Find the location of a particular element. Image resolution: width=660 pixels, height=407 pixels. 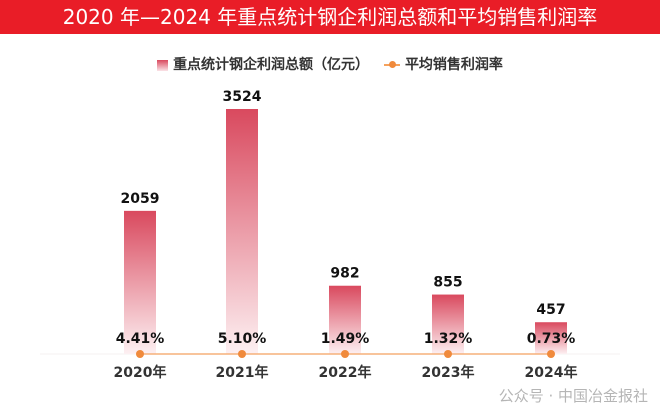

line-value-label: 1.32% is located at coordinates (448, 339).